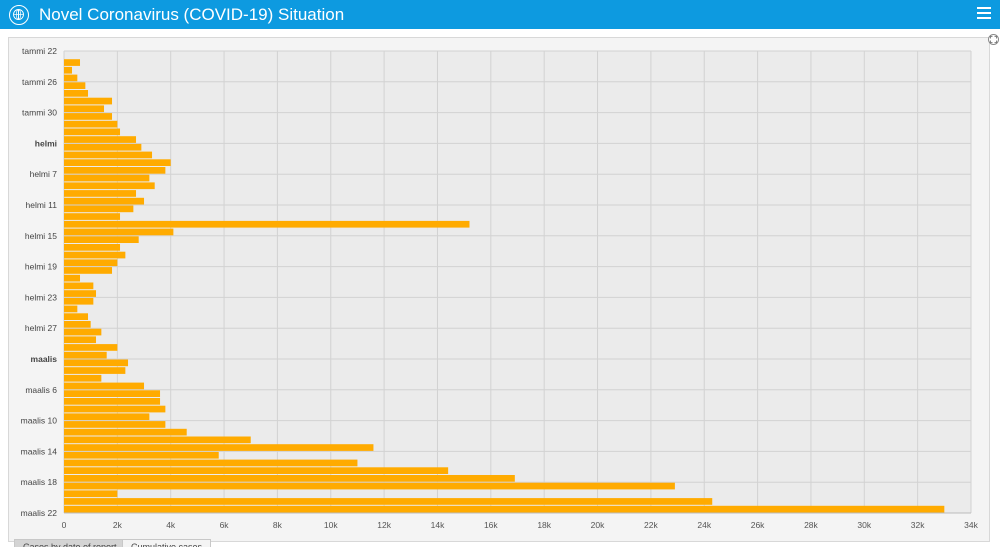 This screenshot has height=547, width=1000. I want to click on x-tick-label: 16k, so click(491, 525).